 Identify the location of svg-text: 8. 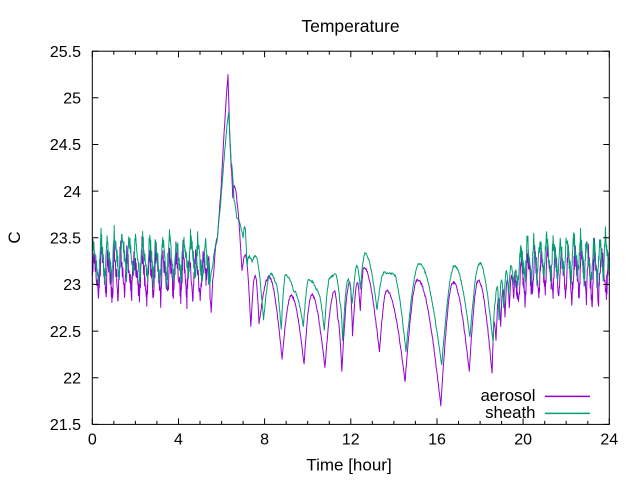
(264, 440).